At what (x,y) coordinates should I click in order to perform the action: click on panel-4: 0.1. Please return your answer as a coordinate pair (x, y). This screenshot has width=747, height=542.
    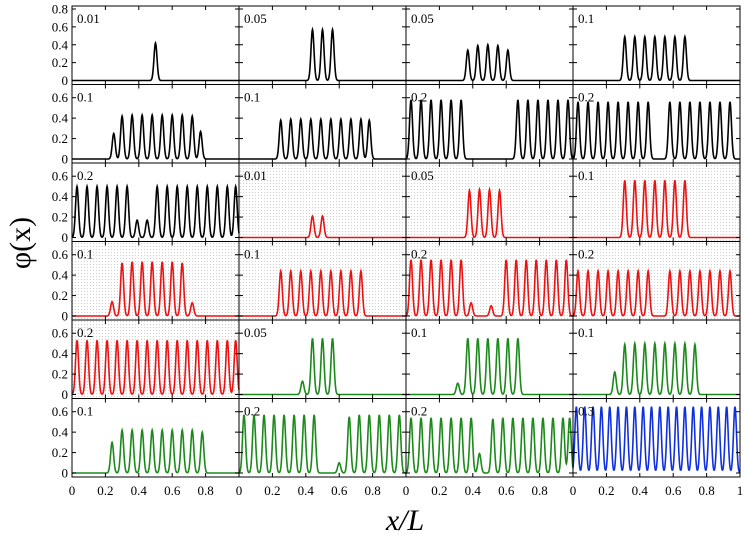
    Looking at the image, I should click on (656, 45).